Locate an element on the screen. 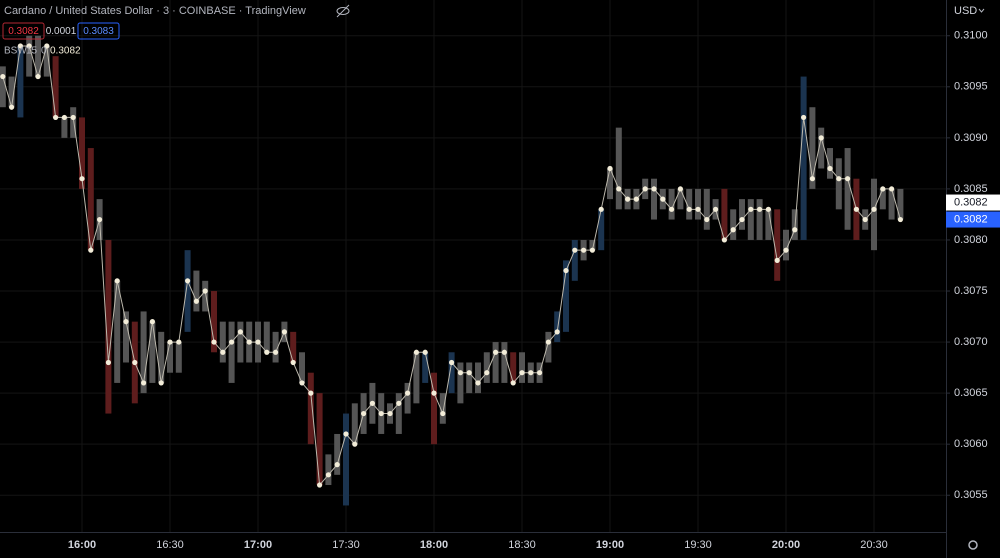 This screenshot has width=1000, height=558. price-tag-label: 0.3082 is located at coordinates (971, 202).